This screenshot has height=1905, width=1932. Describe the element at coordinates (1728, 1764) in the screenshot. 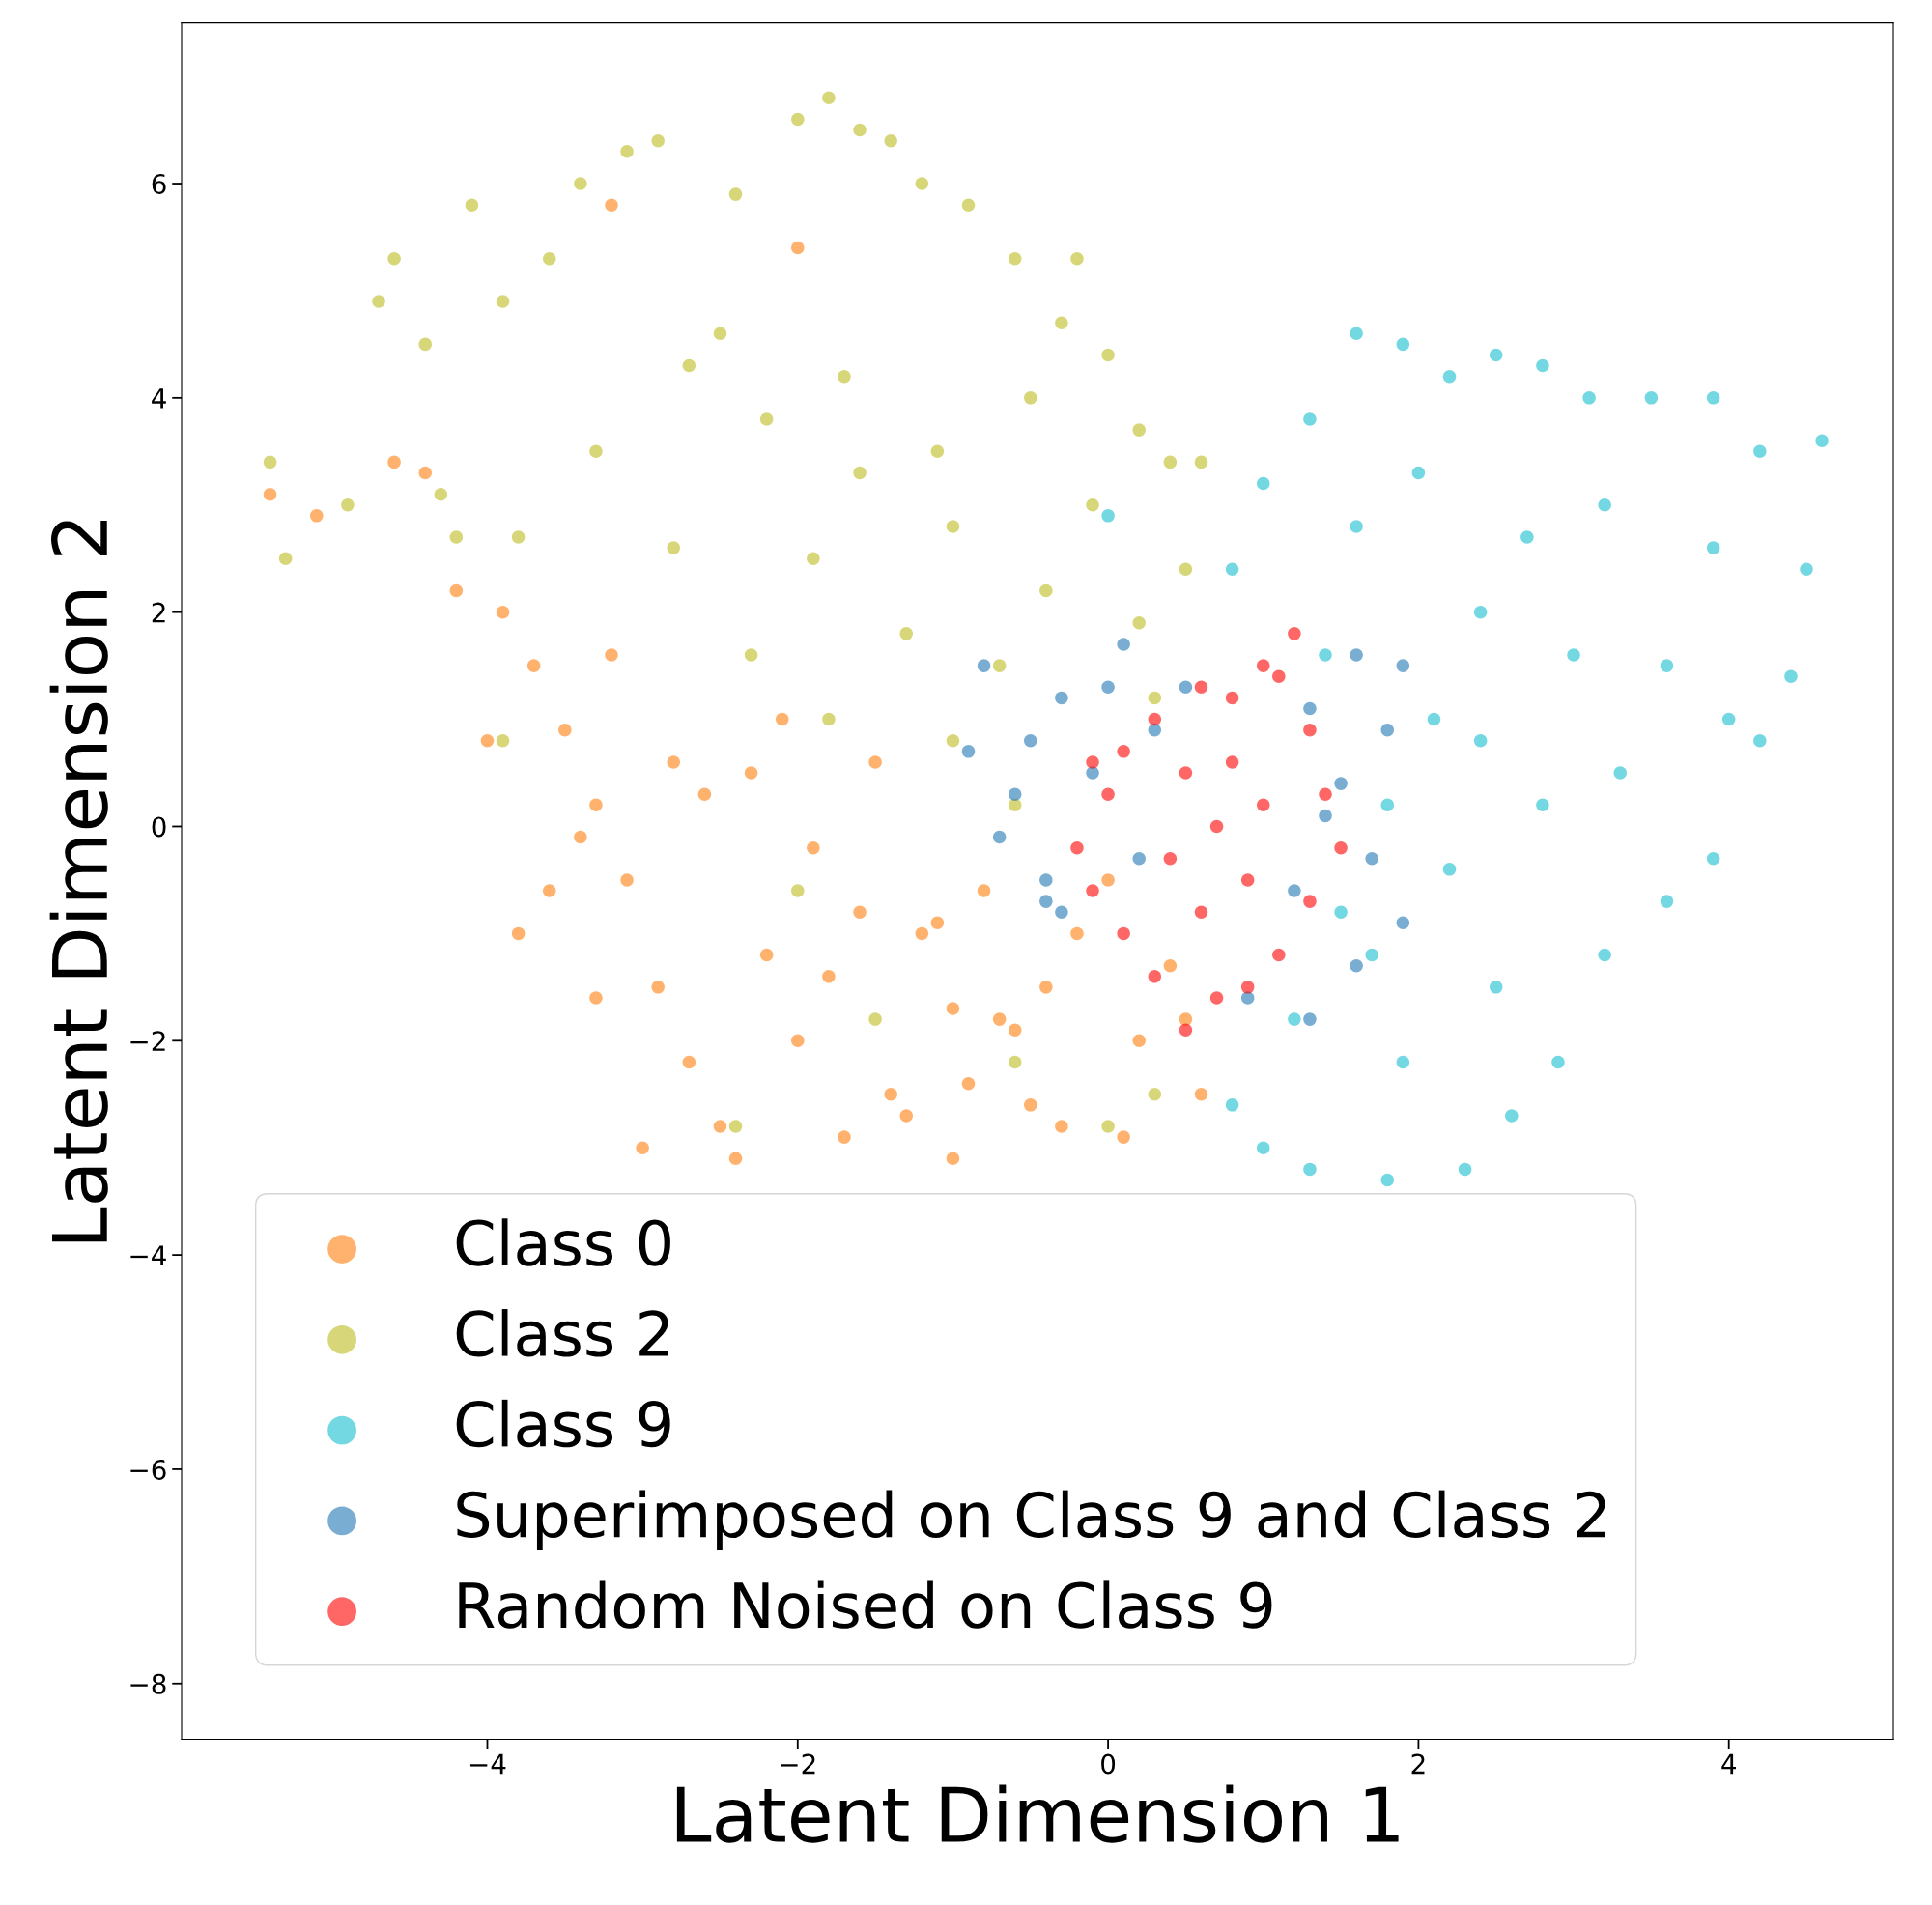

I see `x-tick-label: 4` at that location.